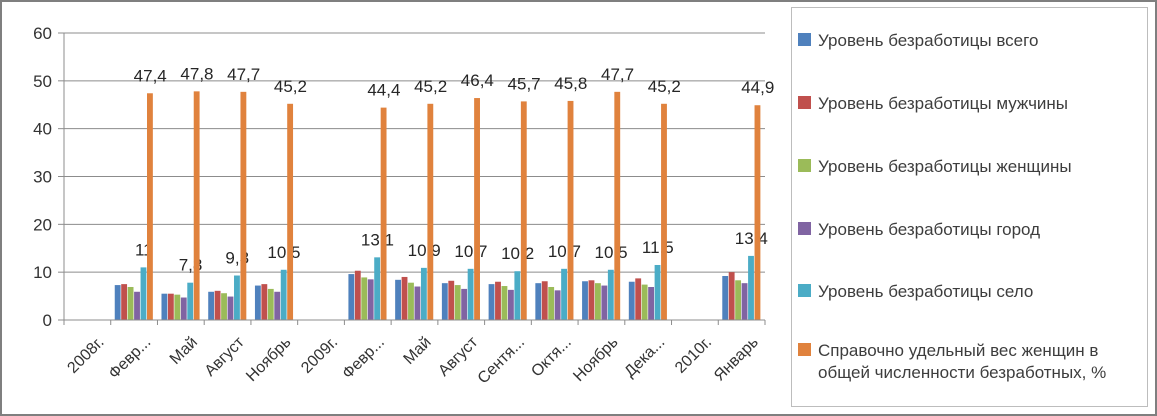 The height and width of the screenshot is (416, 1157). I want to click on bar-data-label: 13,4, so click(751, 238).